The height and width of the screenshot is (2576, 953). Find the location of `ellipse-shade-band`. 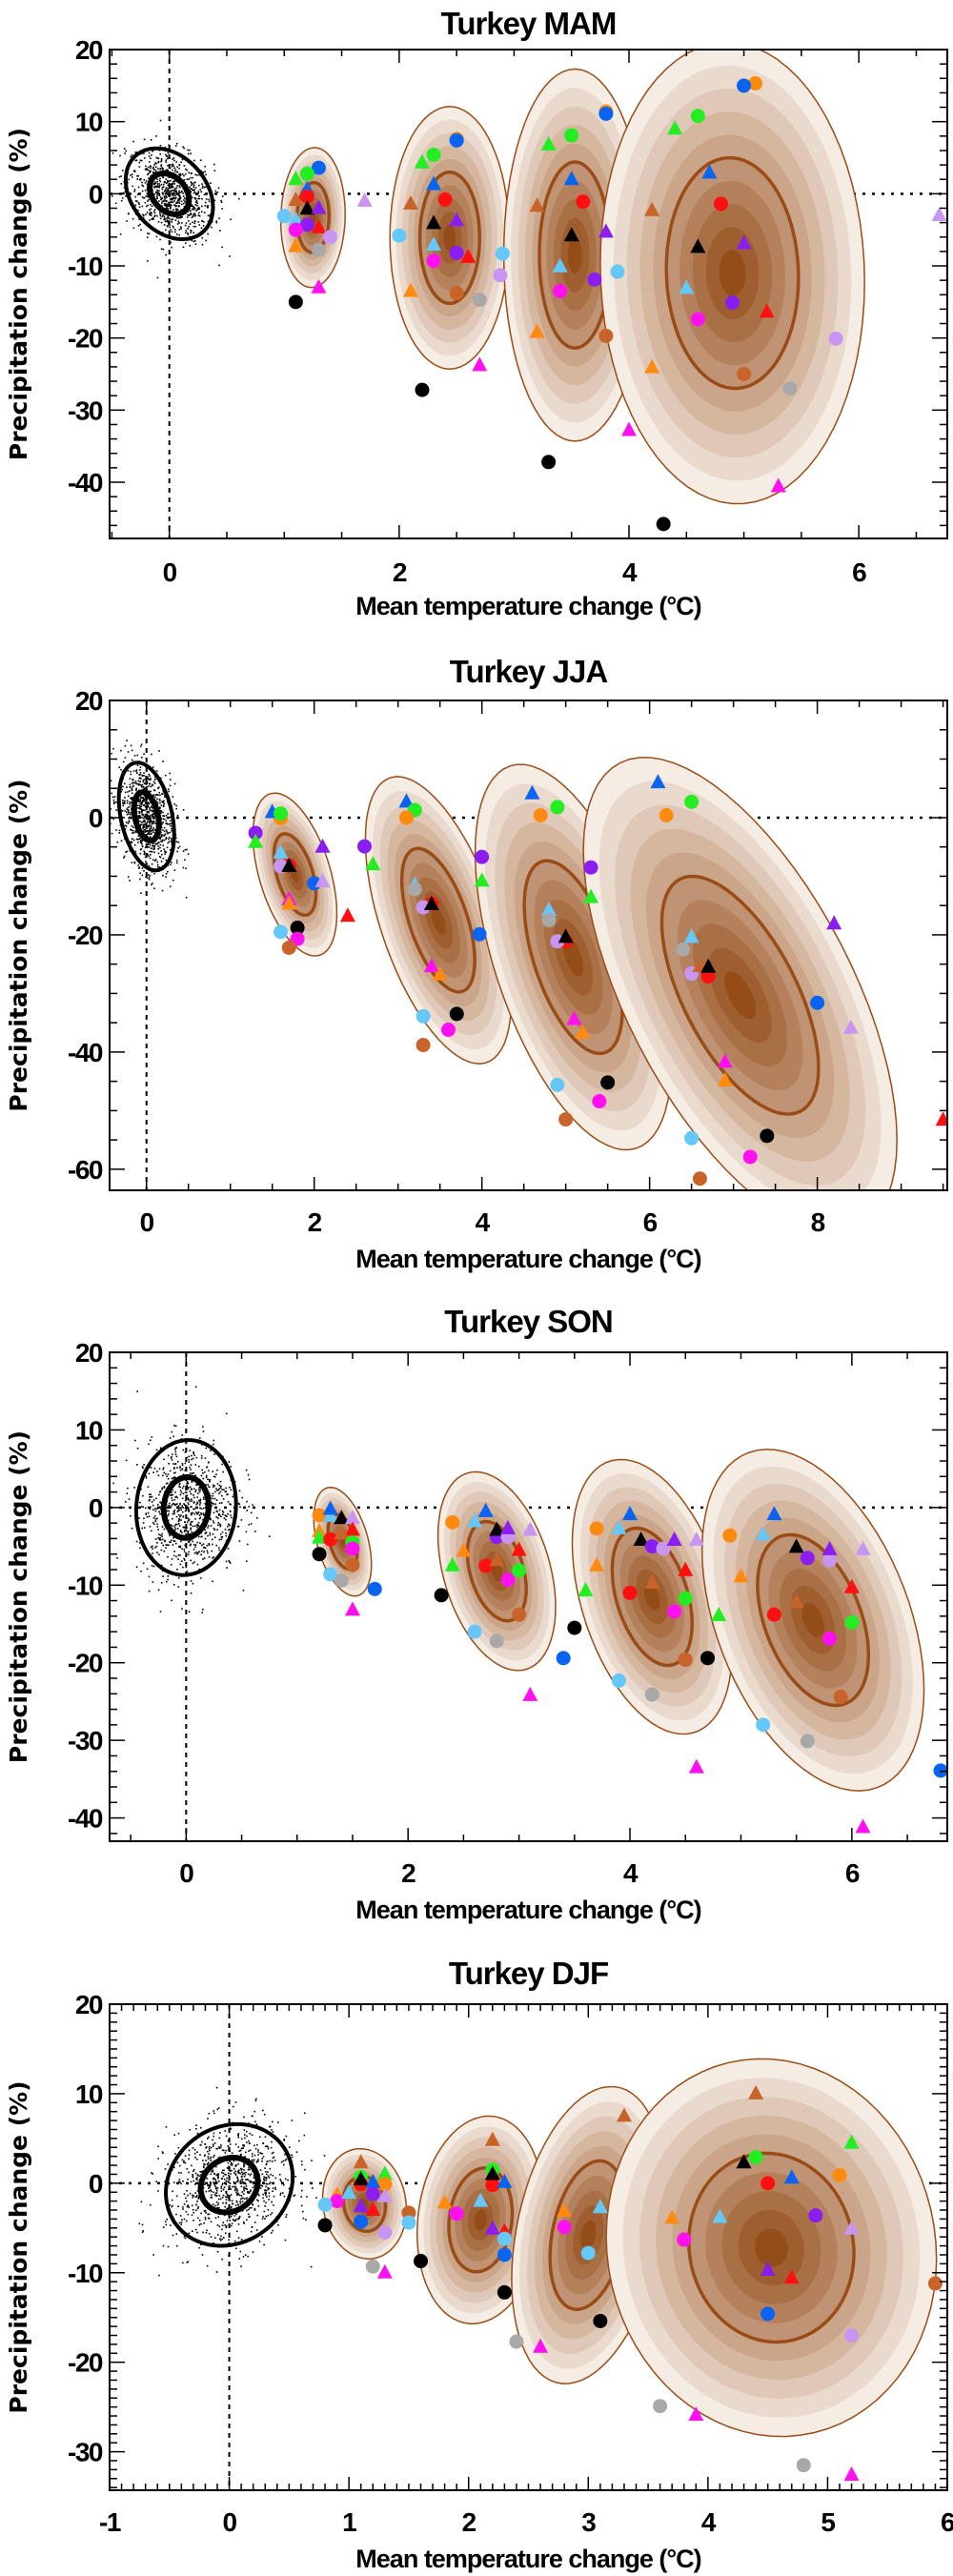

ellipse-shade-band is located at coordinates (574, 255).